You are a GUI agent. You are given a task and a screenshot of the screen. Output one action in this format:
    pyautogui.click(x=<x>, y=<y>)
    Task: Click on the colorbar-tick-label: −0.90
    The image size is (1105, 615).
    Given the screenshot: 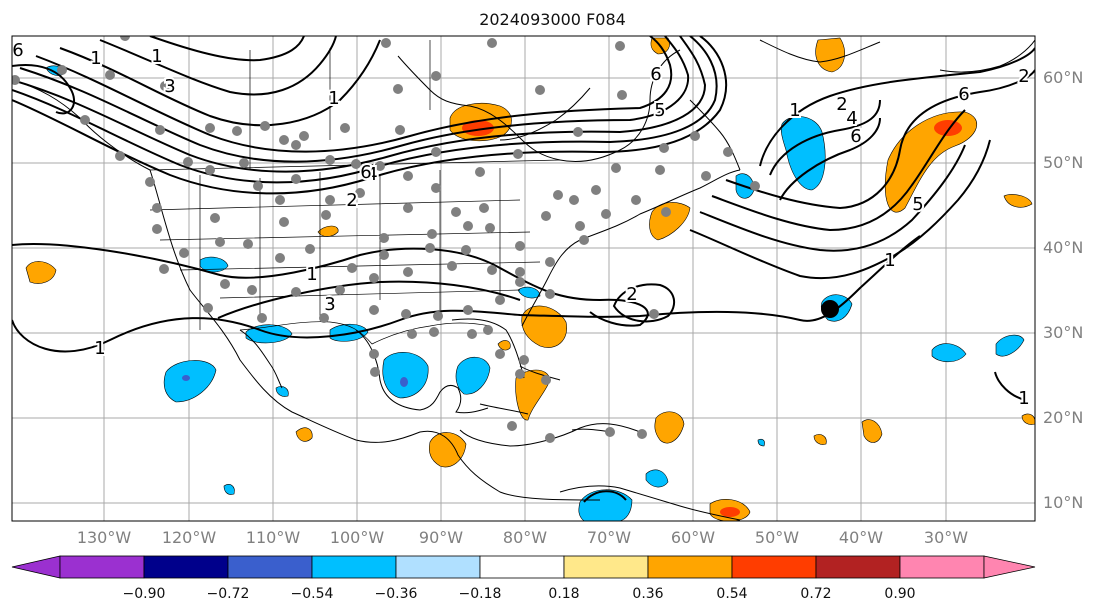 What is the action you would take?
    pyautogui.click(x=144, y=594)
    